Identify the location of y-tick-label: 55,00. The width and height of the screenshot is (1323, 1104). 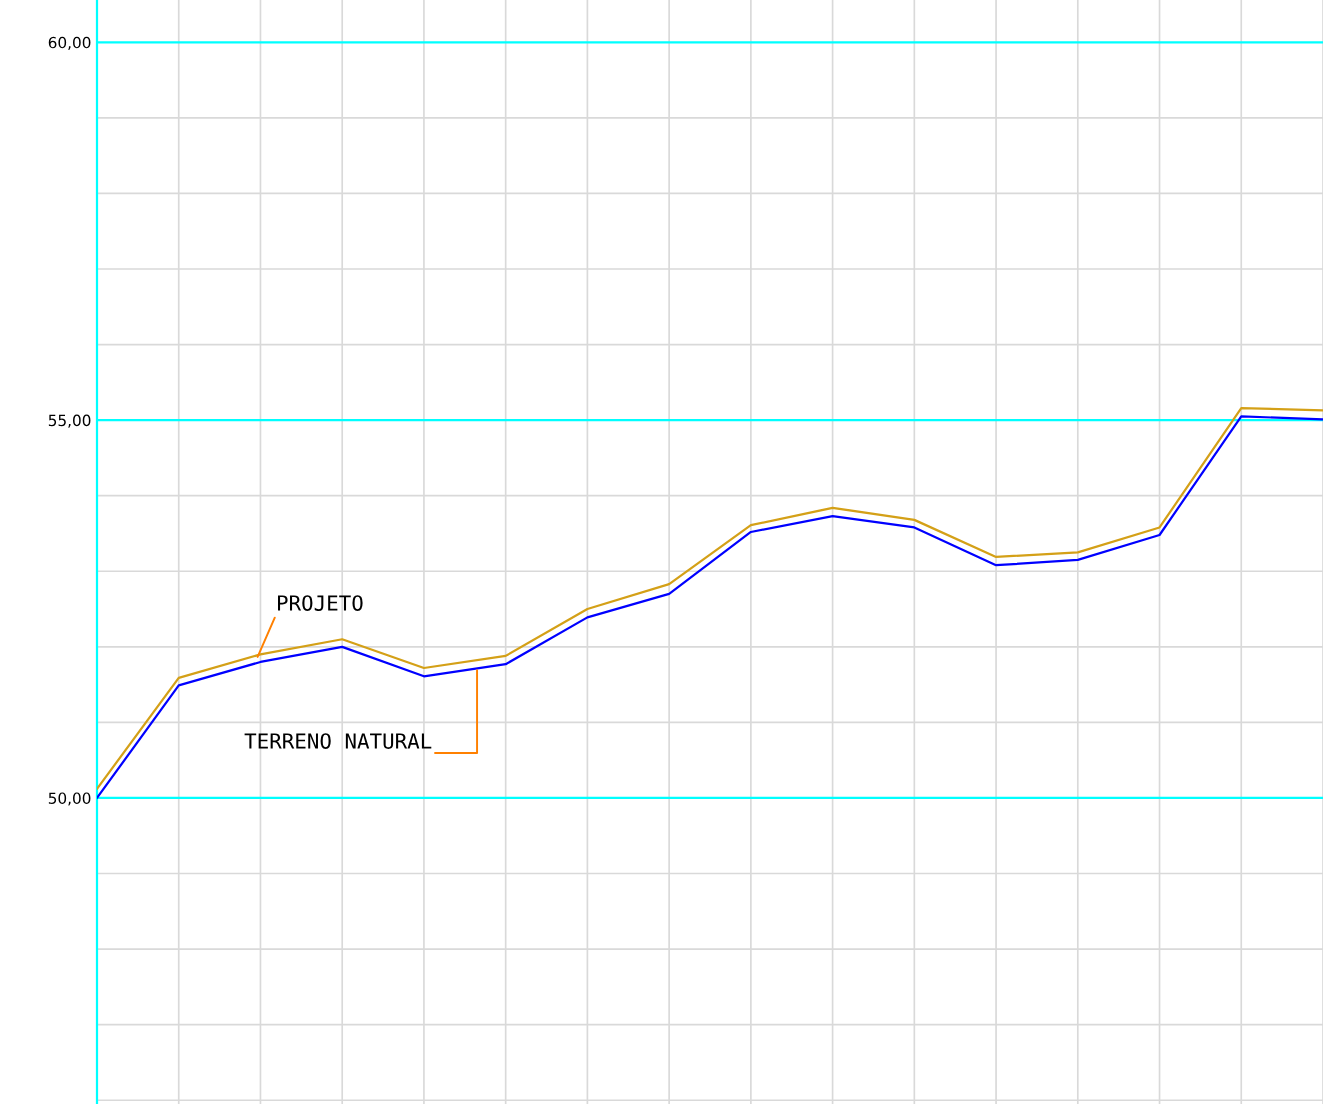
(69, 421).